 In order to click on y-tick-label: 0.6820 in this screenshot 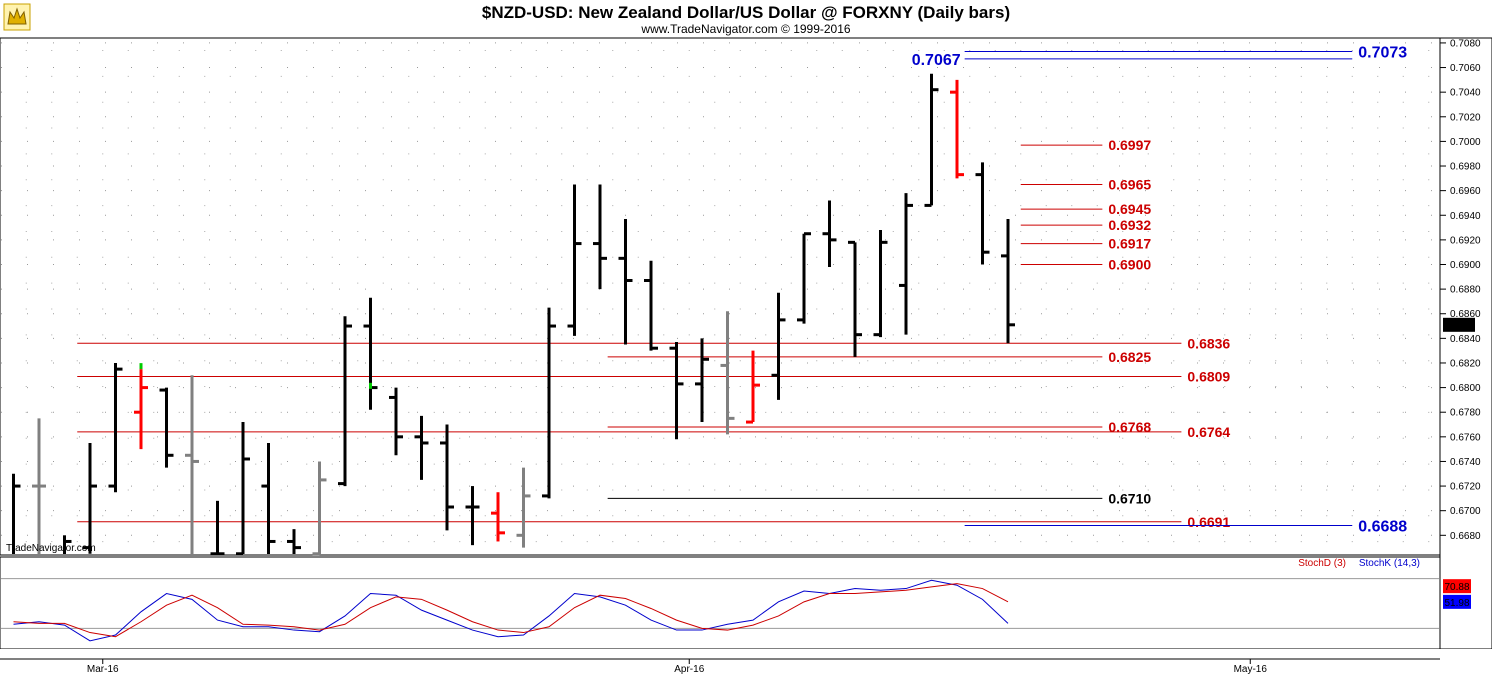, I will do `click(1465, 363)`.